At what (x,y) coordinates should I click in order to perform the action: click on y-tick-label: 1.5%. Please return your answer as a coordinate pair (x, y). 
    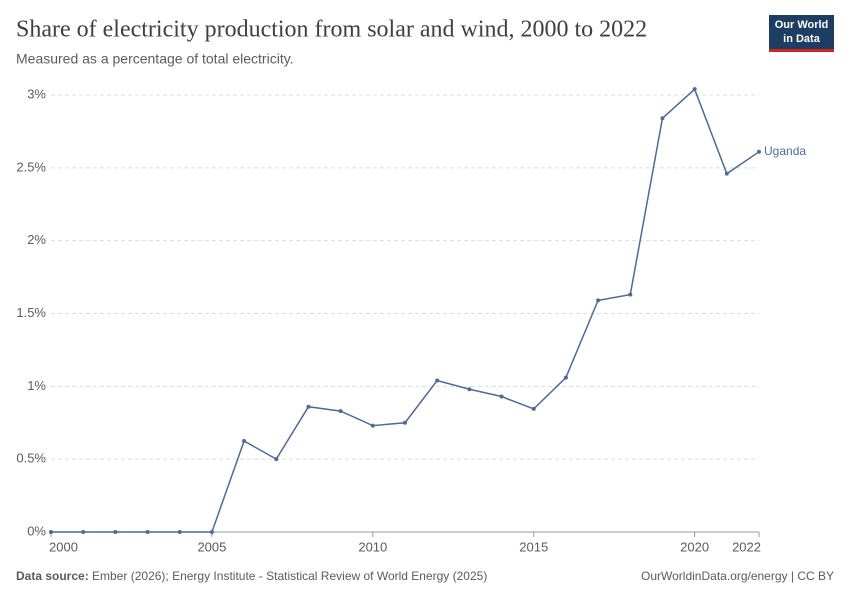
    Looking at the image, I should click on (31, 312).